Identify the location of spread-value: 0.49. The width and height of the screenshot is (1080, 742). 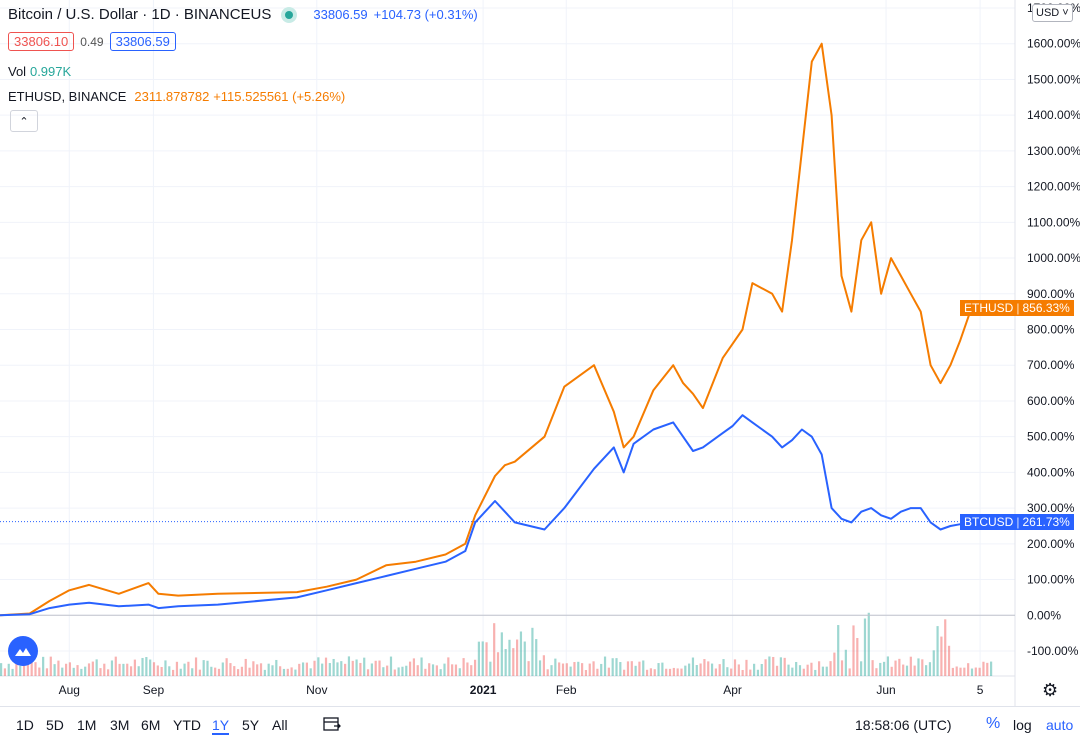
(92, 41).